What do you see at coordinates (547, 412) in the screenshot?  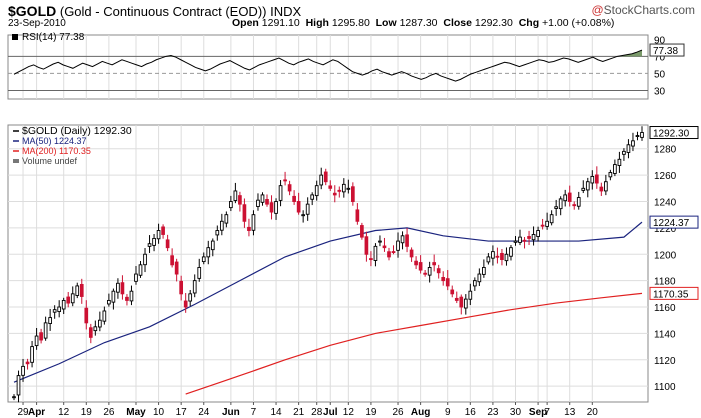 I see `x-tick-label: 7` at bounding box center [547, 412].